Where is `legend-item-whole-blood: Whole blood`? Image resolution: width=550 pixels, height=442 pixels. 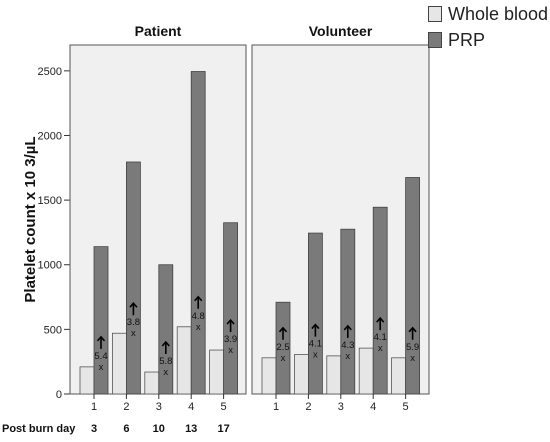 legend-item-whole-blood: Whole blood is located at coordinates (489, 14).